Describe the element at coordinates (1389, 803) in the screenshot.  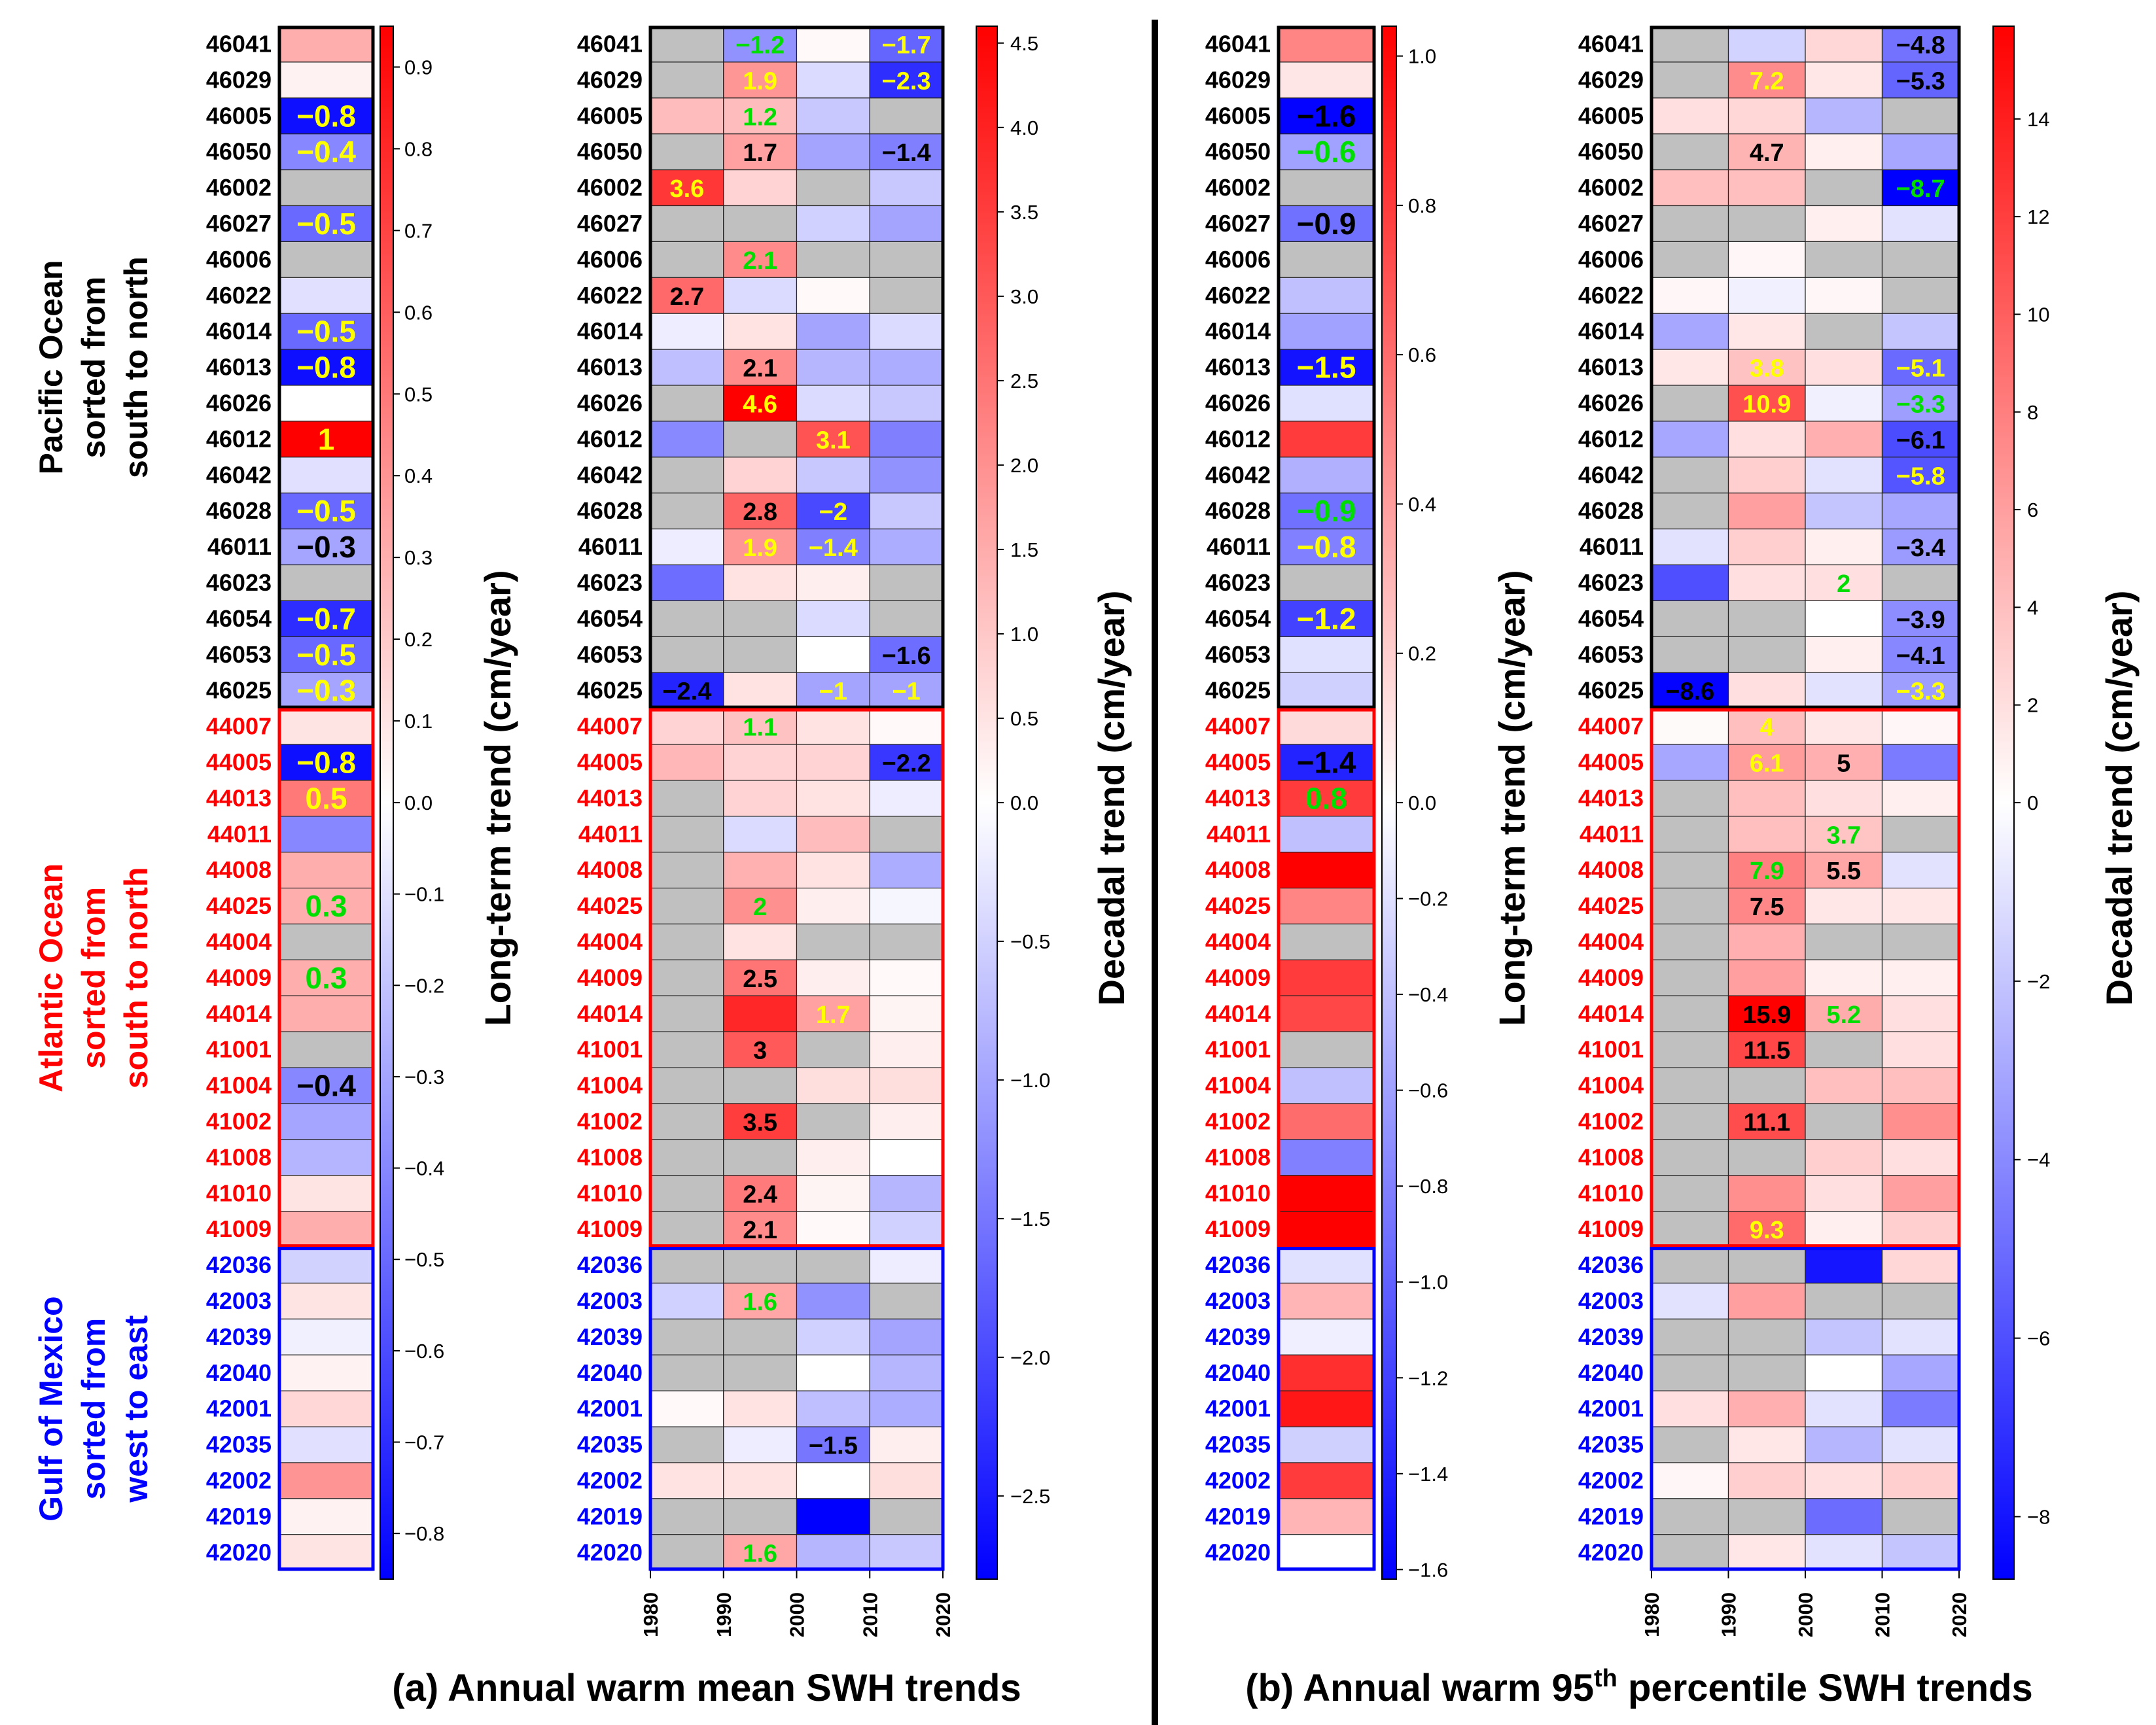
I see `longterm-colorbar` at that location.